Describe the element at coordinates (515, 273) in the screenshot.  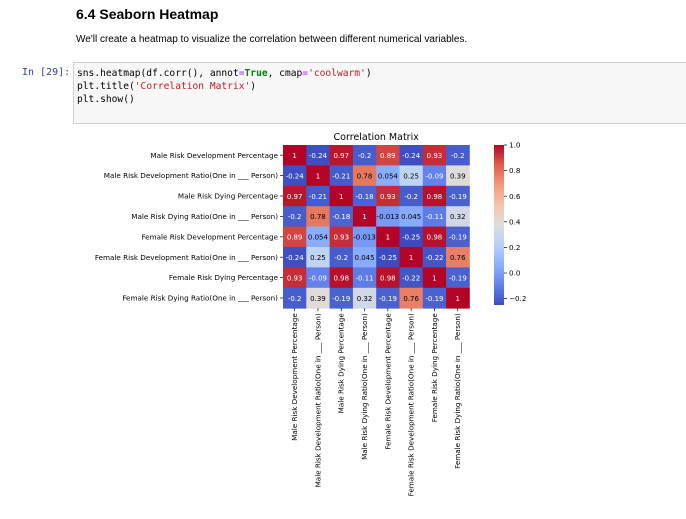
I see `colorbar-tick-label: 0.0` at that location.